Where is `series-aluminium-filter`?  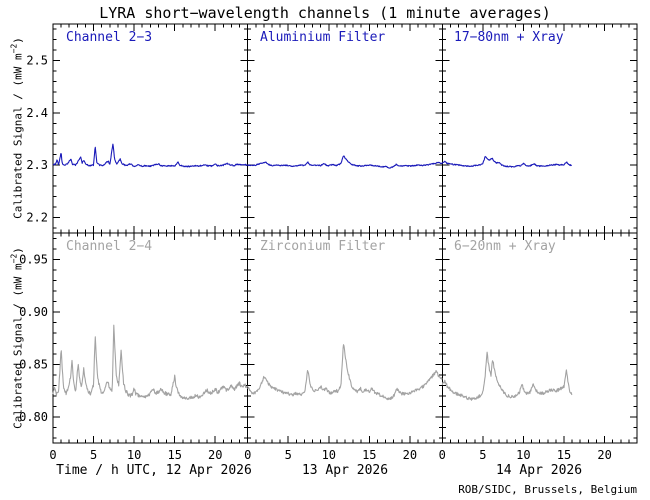 series-aluminium-filter is located at coordinates (345, 162).